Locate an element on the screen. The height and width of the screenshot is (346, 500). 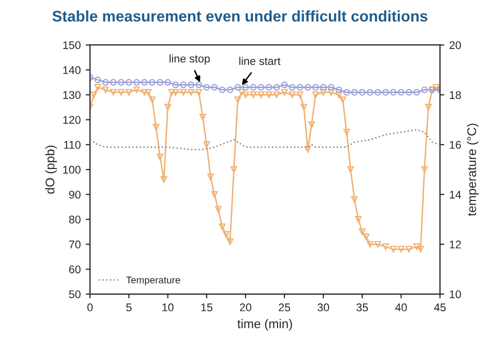
y-tick-label: 70 is located at coordinates (75, 244).